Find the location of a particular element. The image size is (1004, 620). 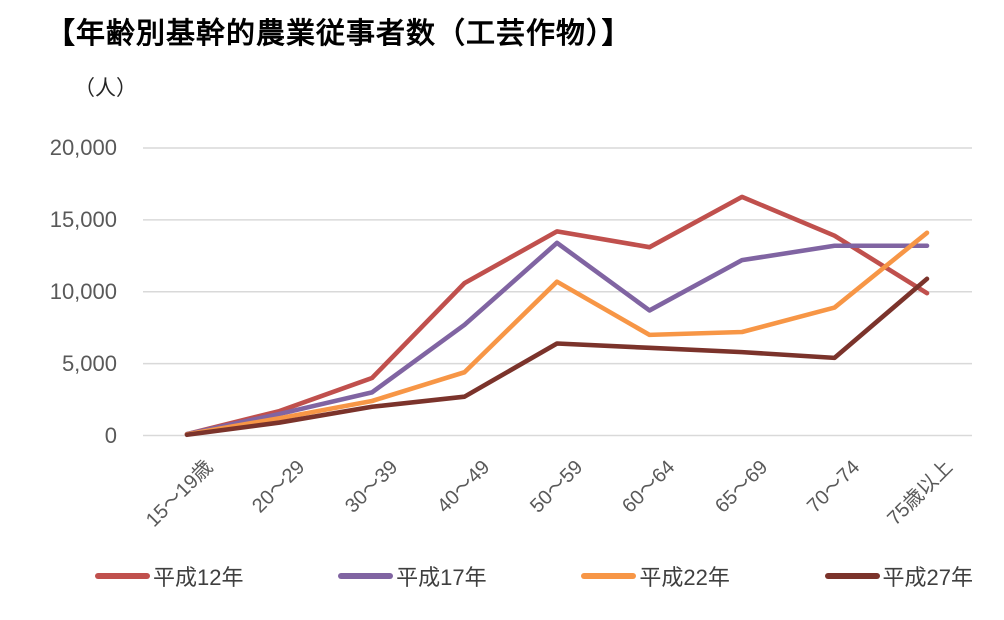

y-axis-tick-label: 0 is located at coordinates (110, 435).